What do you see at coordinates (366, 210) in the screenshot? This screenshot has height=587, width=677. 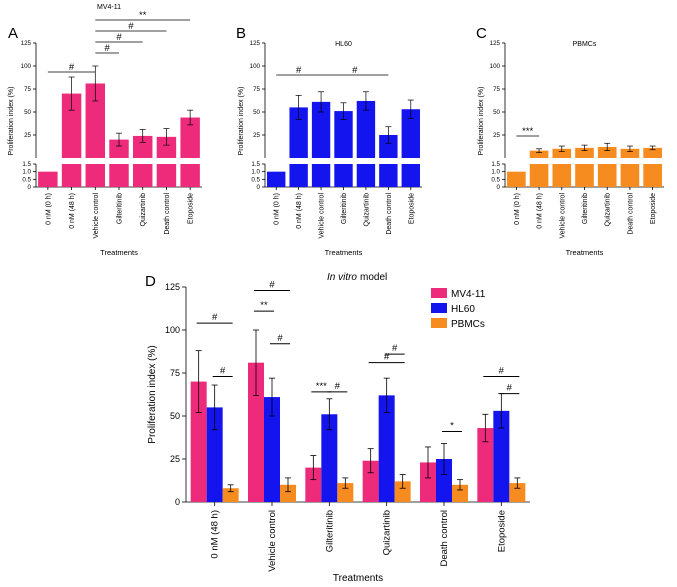 I see `panel-b-category-label: Quizartinib` at bounding box center [366, 210].